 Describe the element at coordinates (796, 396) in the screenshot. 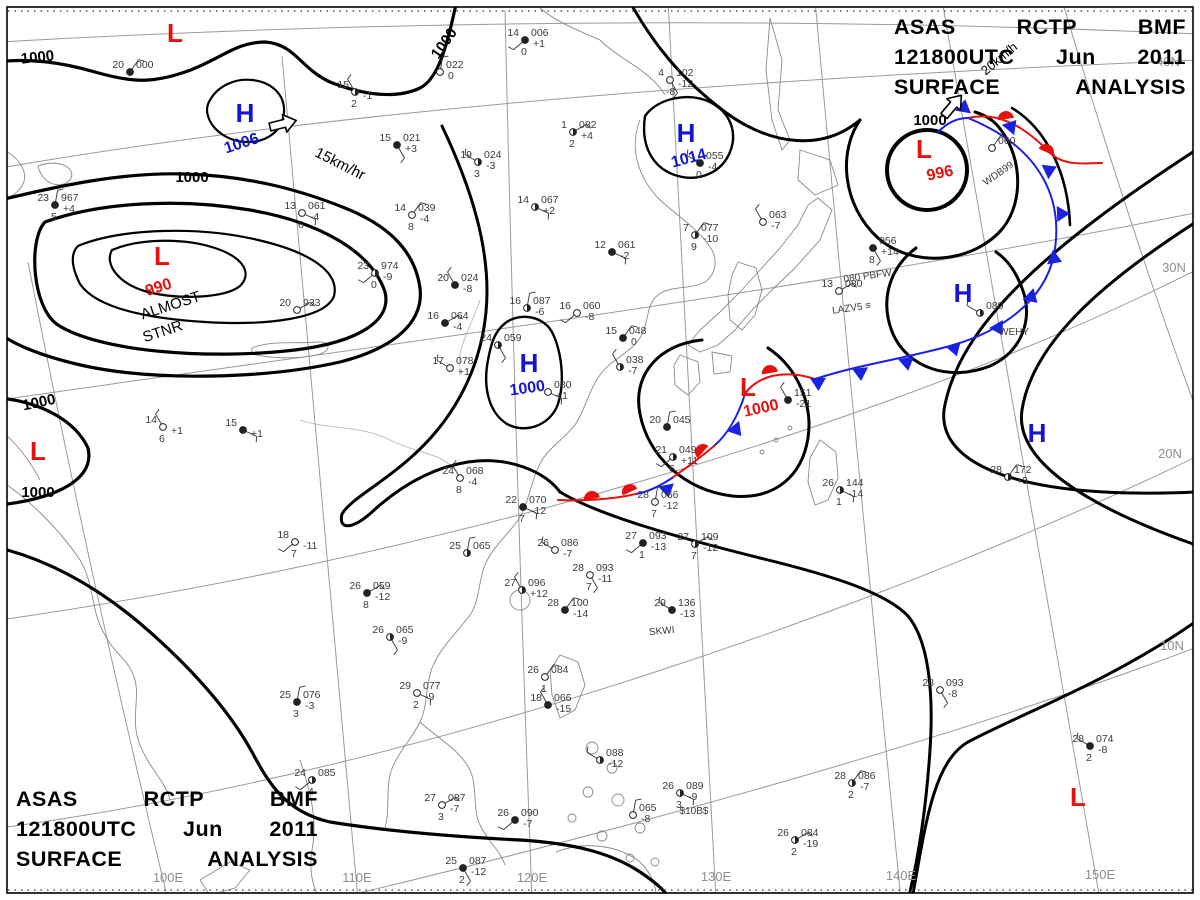

I see `station-plot: 151-21` at that location.